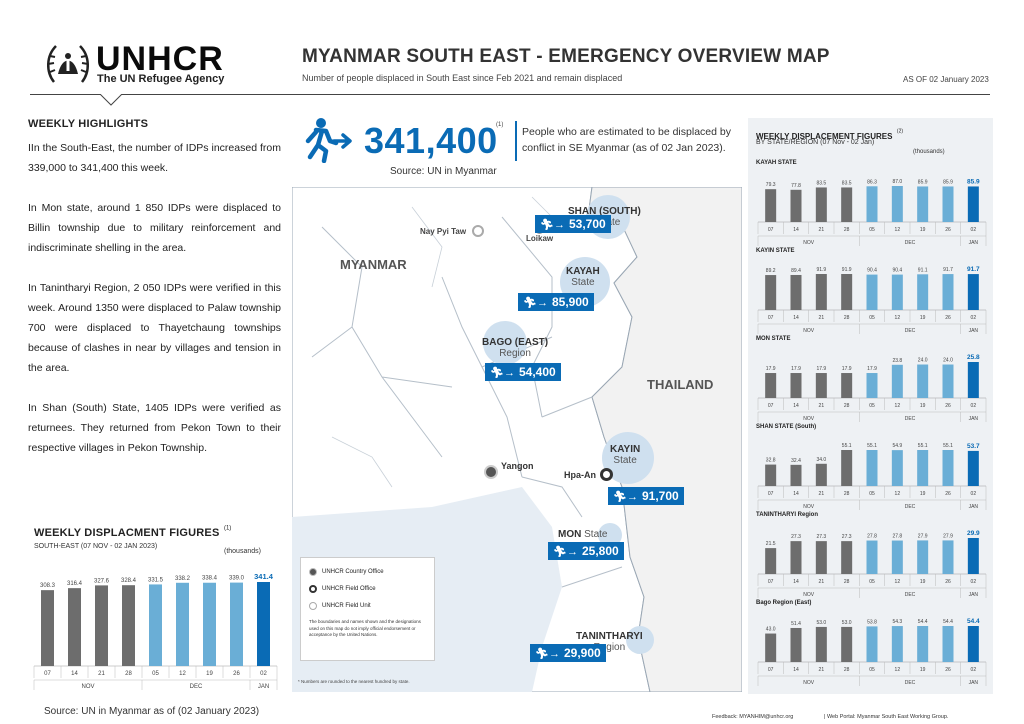 The height and width of the screenshot is (724, 1024). I want to click on chart-value-label: 338.2, so click(183, 579).